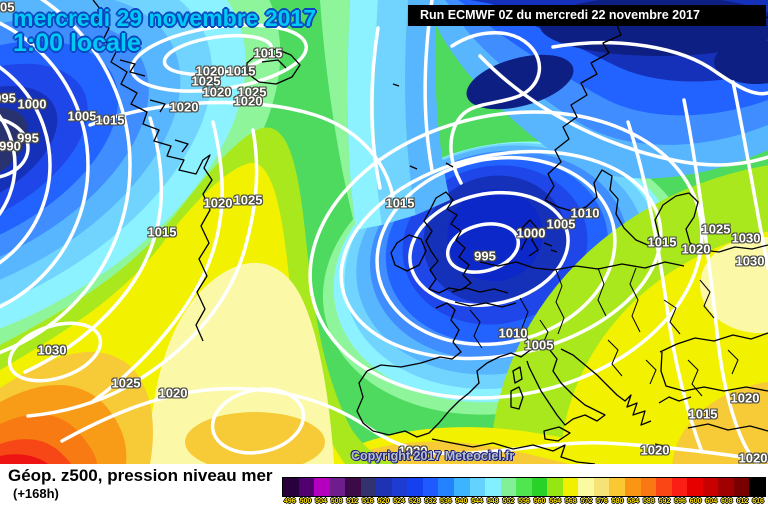 This screenshot has width=768, height=512. What do you see at coordinates (492, 501) in the screenshot?
I see `legend-value: 548` at bounding box center [492, 501].